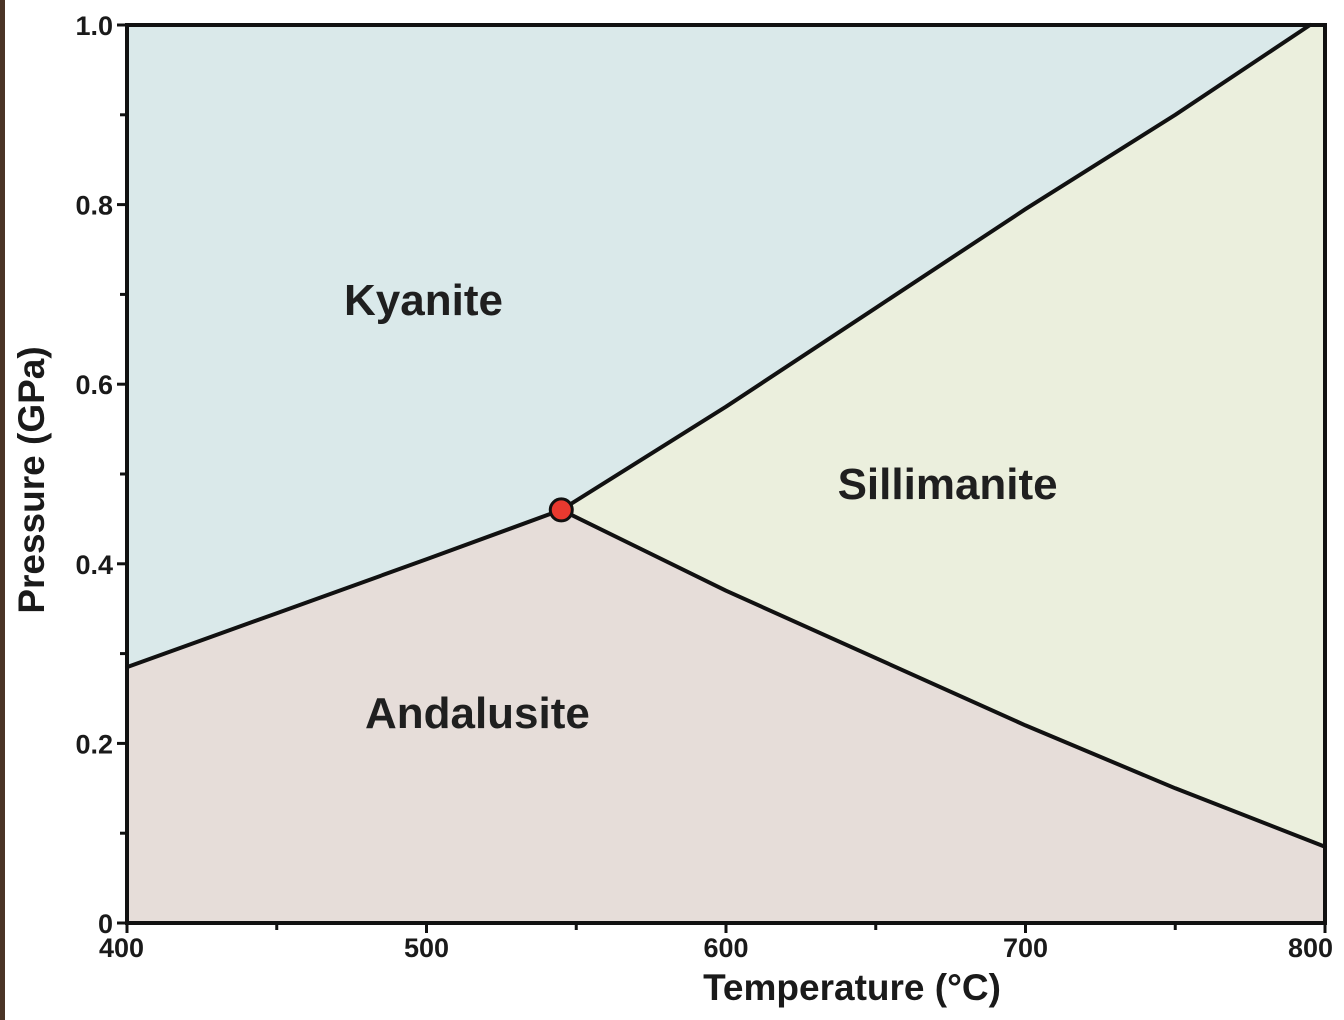 This screenshot has width=1344, height=1020. Describe the element at coordinates (94, 385) in the screenshot. I see `y-tick-label: 0.6` at that location.